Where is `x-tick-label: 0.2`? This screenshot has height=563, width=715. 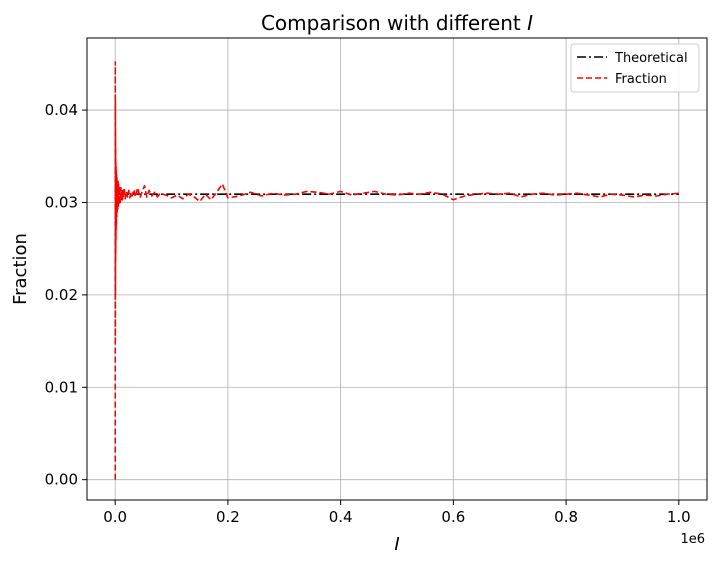
x-tick-label: 0.2 is located at coordinates (228, 517).